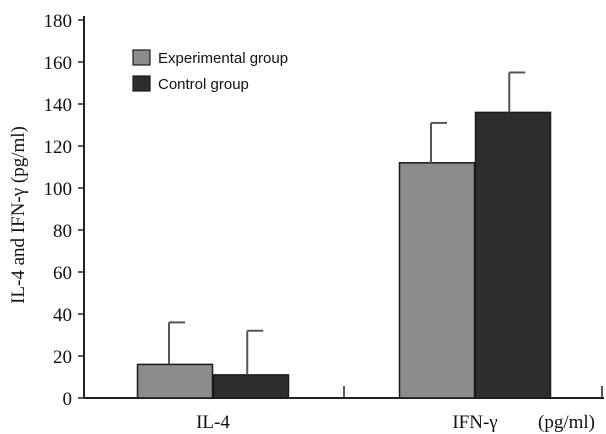 The image size is (606, 434). Describe the element at coordinates (62, 273) in the screenshot. I see `y-tick-label: 60` at that location.